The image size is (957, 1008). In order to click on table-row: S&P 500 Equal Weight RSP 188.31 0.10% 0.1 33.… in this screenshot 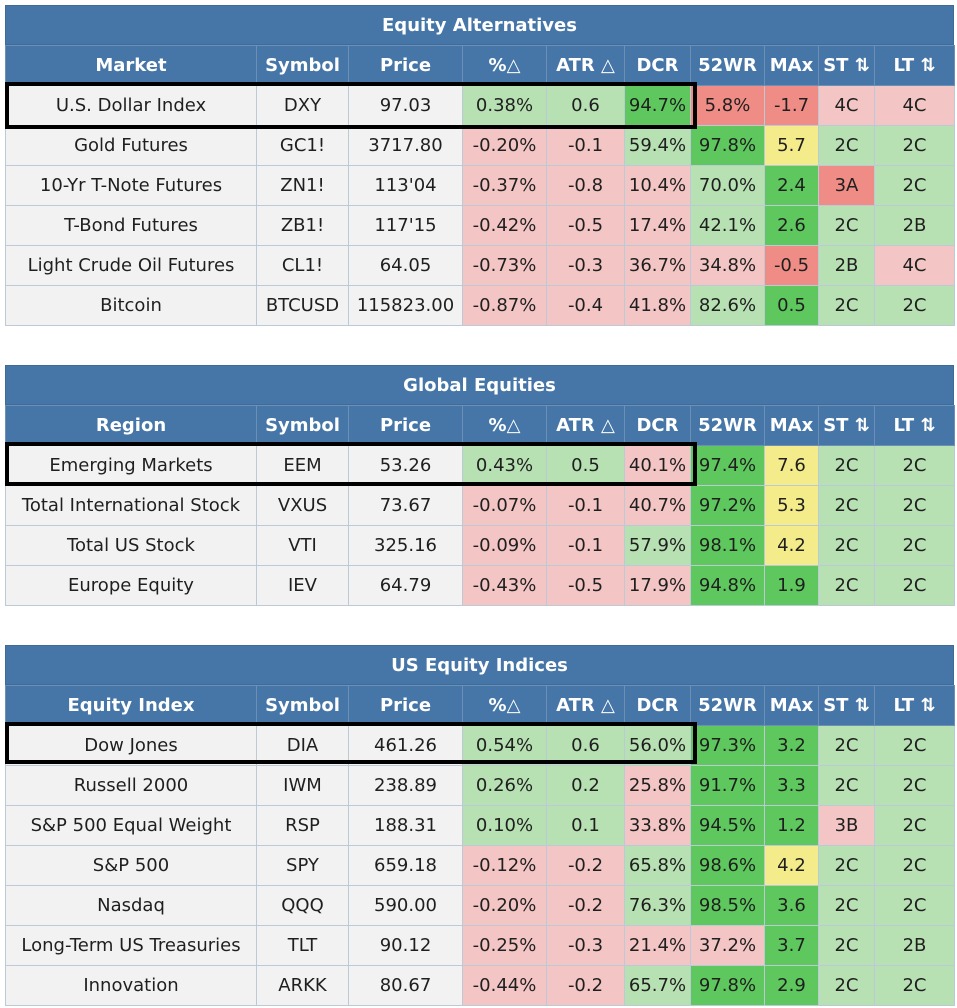, I will do `click(480, 825)`.